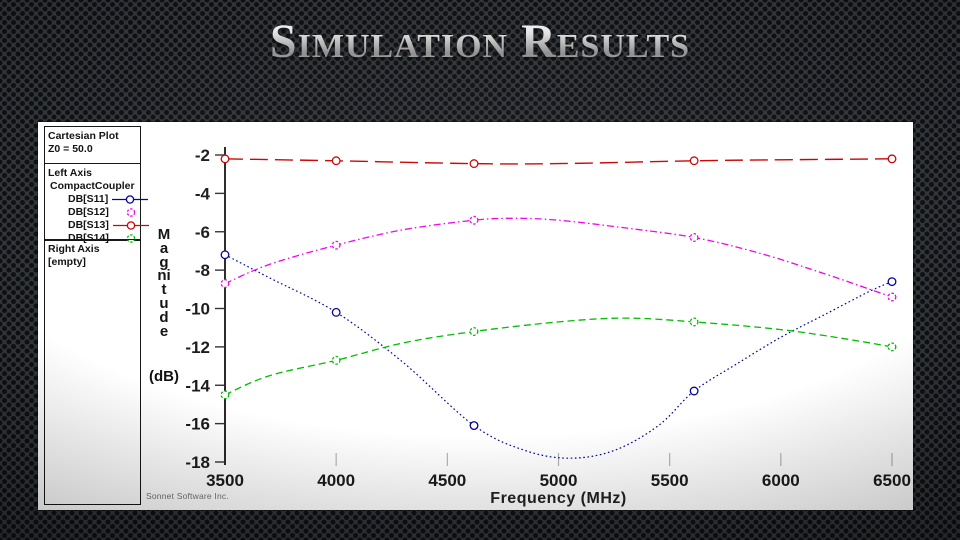 Image resolution: width=960 pixels, height=540 pixels. What do you see at coordinates (558, 498) in the screenshot?
I see `svg-text: Frequency (MHz)` at bounding box center [558, 498].